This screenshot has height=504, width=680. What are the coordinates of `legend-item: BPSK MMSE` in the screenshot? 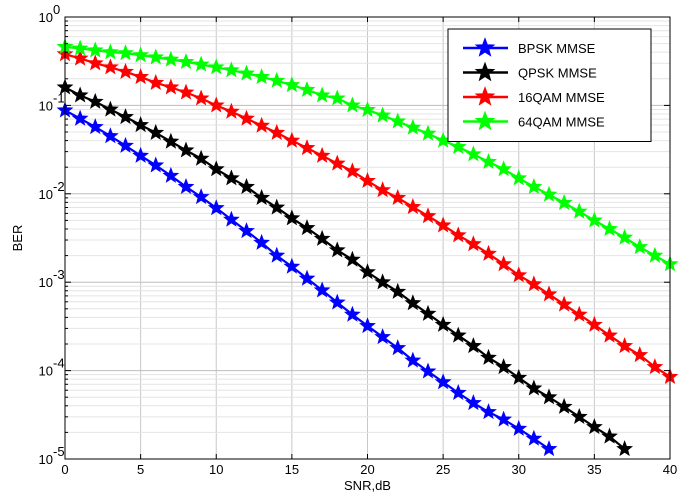 It's located at (529, 47).